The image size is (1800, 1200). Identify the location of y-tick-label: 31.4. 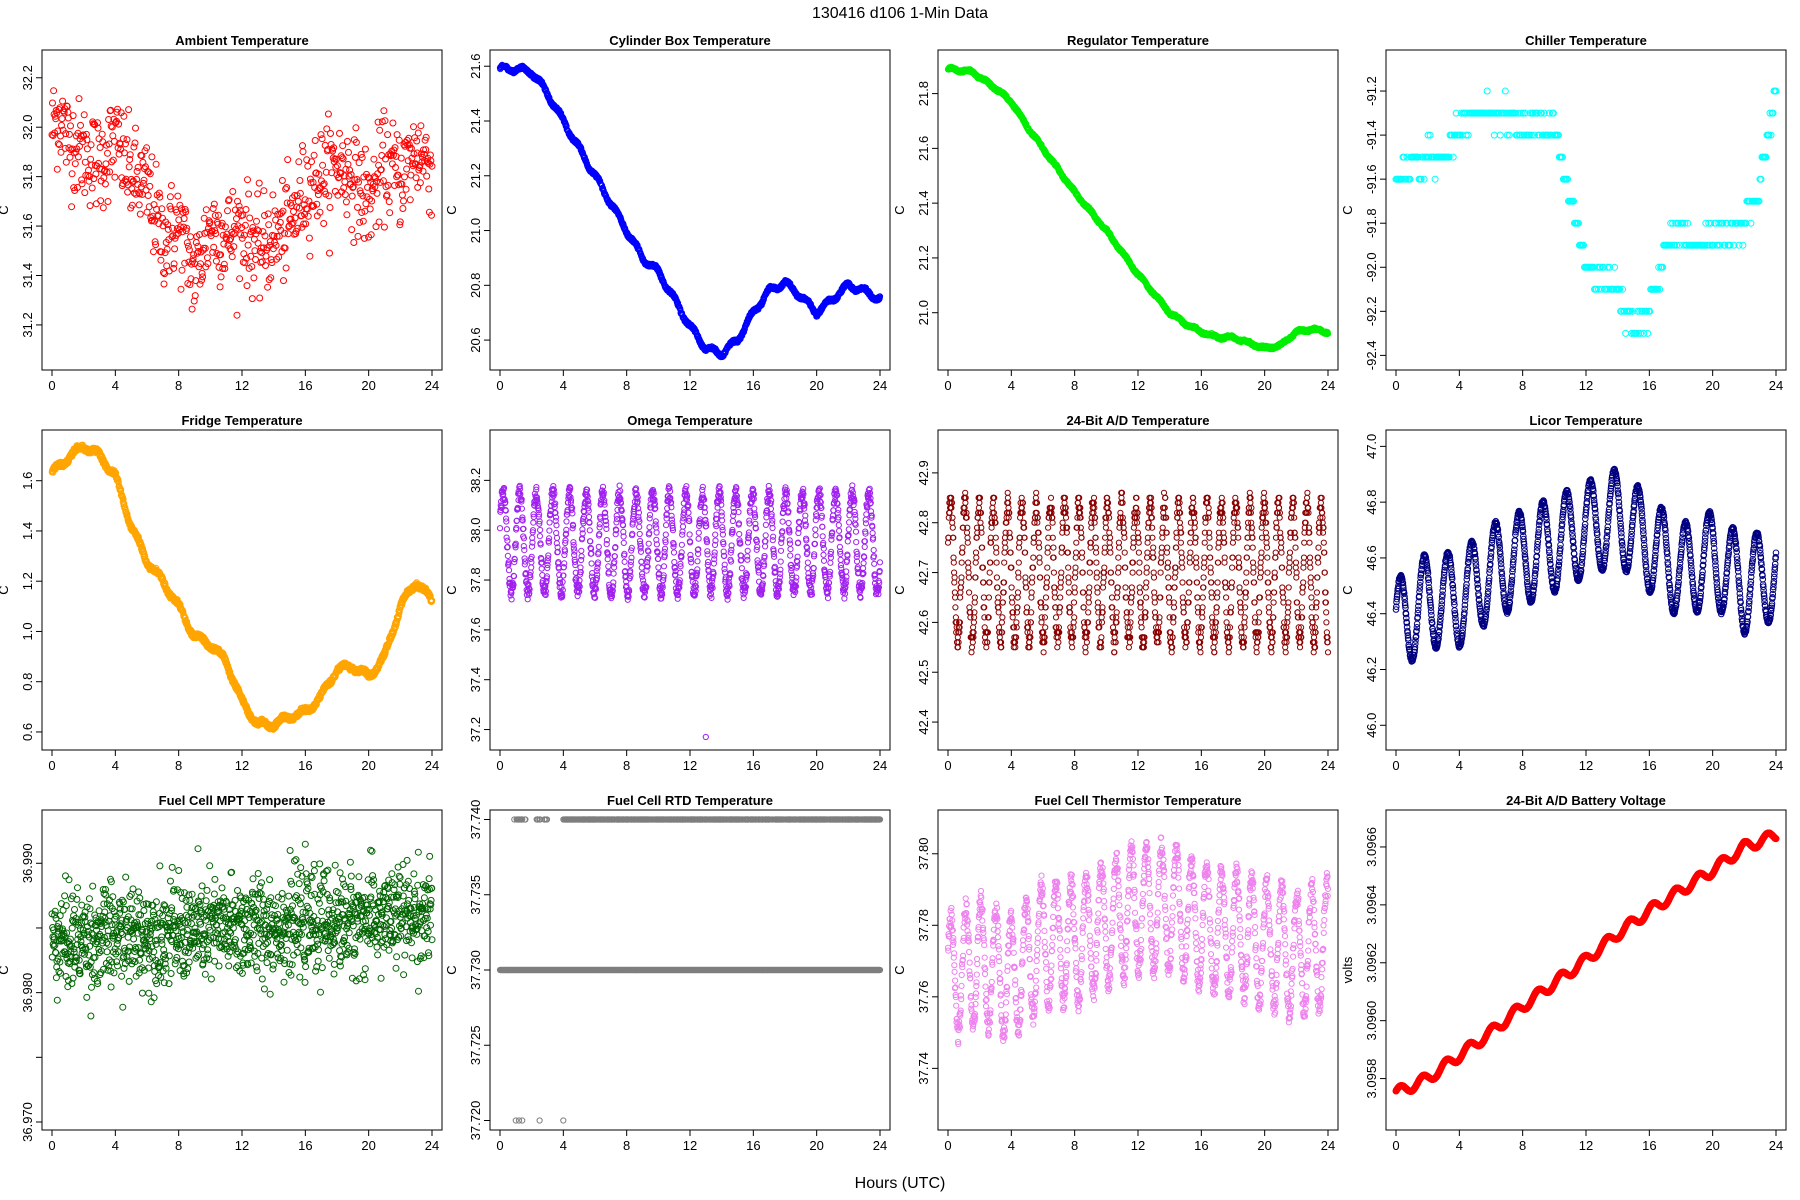
(27, 275).